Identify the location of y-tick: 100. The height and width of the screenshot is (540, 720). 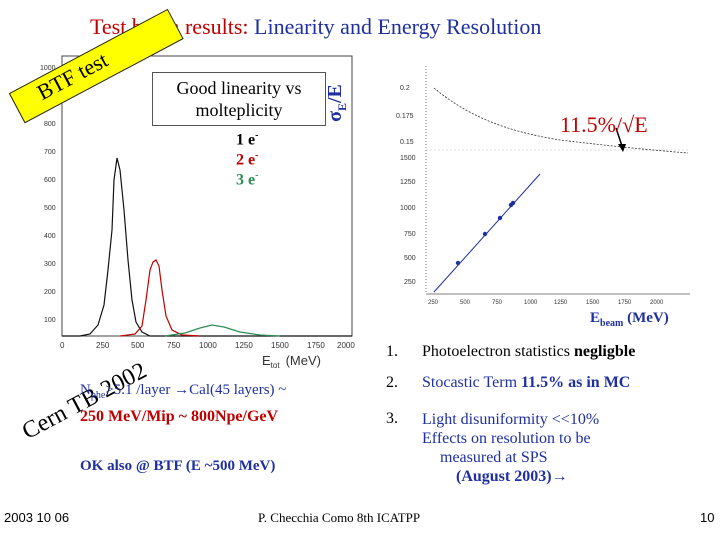
(50, 320).